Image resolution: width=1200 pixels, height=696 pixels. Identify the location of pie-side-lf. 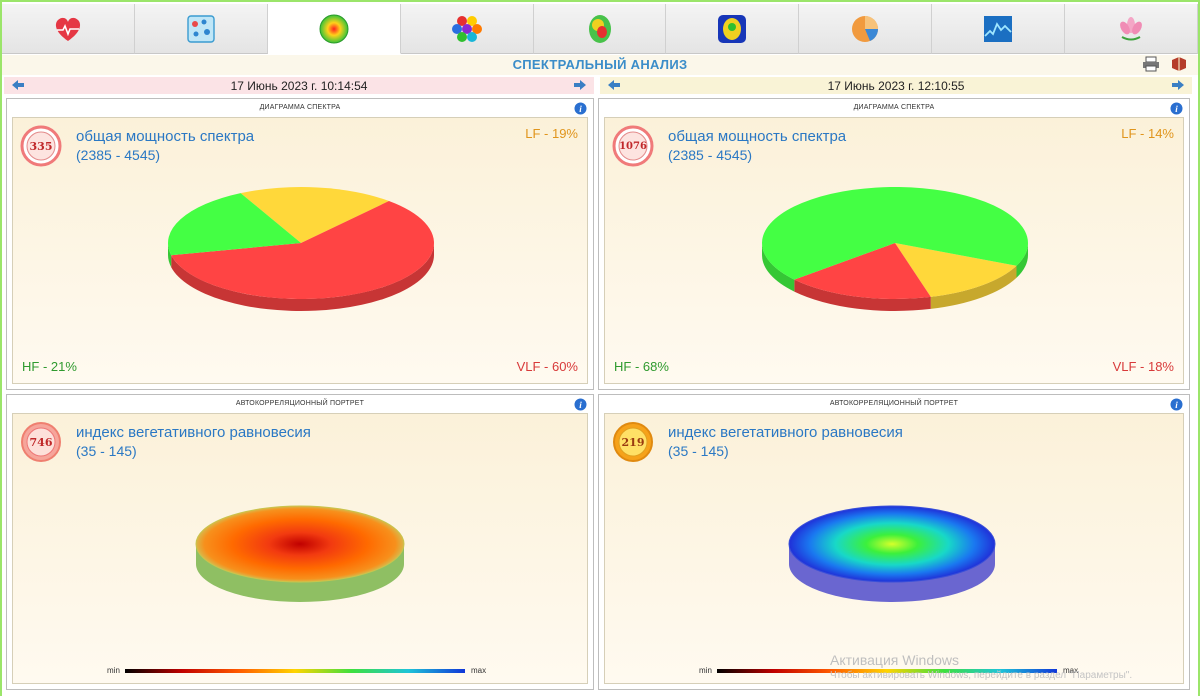
(973, 287).